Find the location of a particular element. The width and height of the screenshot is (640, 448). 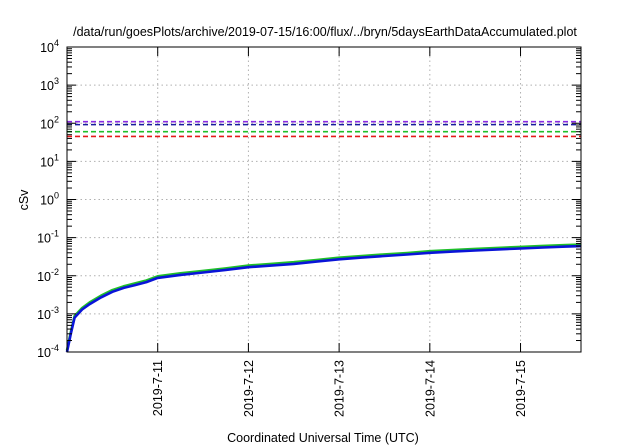

x-tick-label: 2019-7-12 is located at coordinates (249, 388).